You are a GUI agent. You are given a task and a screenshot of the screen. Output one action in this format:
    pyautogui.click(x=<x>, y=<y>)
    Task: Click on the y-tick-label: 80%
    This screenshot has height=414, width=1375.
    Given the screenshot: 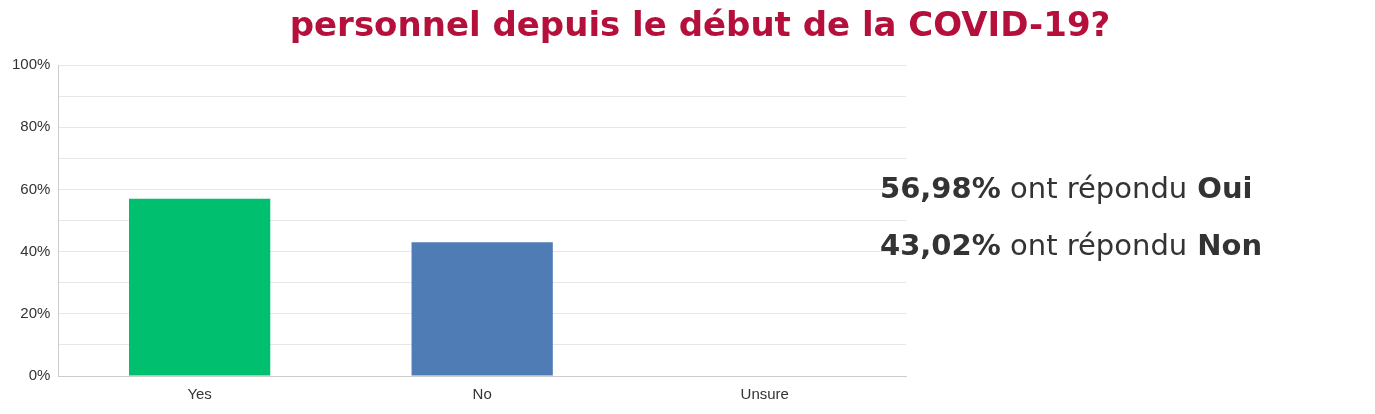 What is the action you would take?
    pyautogui.click(x=35, y=126)
    